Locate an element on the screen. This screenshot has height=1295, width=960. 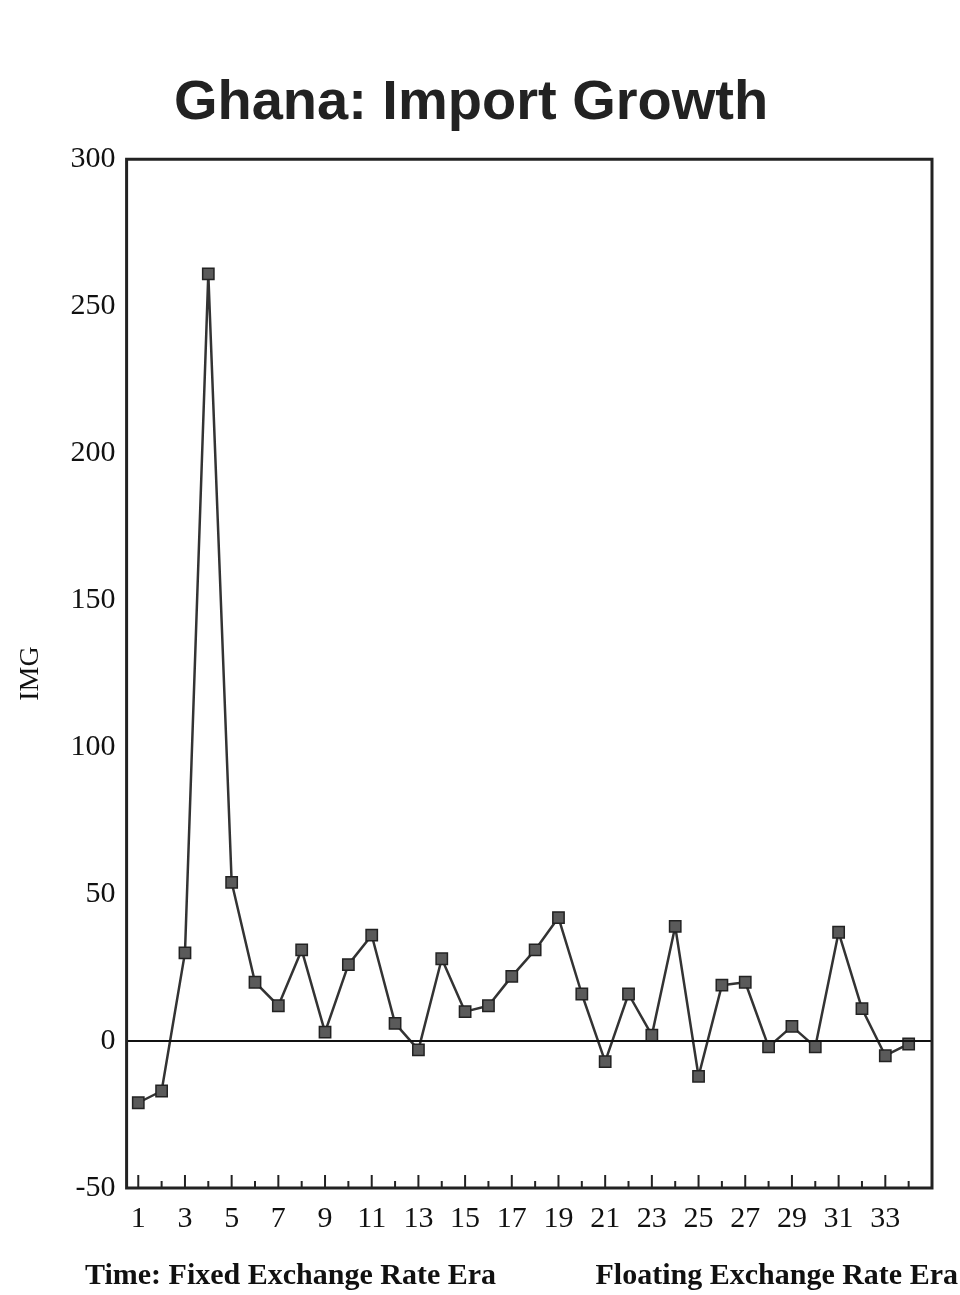
x-tick-label: 3 is located at coordinates (185, 1216).